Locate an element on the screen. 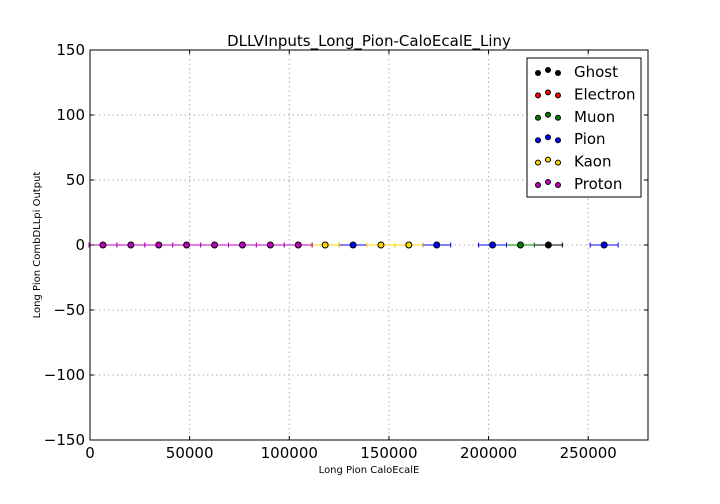  legend-box is located at coordinates (584, 127).